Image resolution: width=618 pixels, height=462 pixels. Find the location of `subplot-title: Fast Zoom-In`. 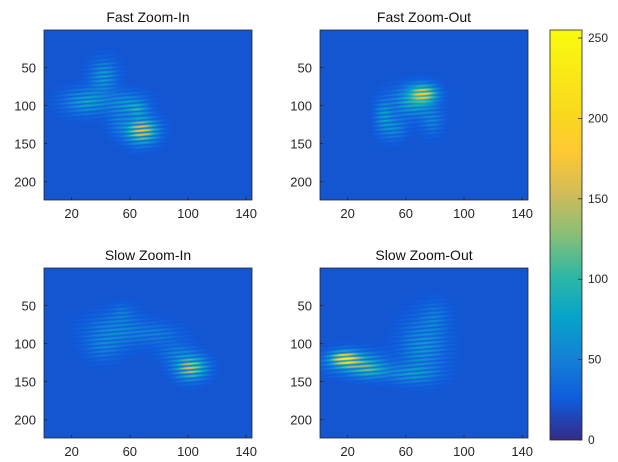

subplot-title: Fast Zoom-In is located at coordinates (147, 17).